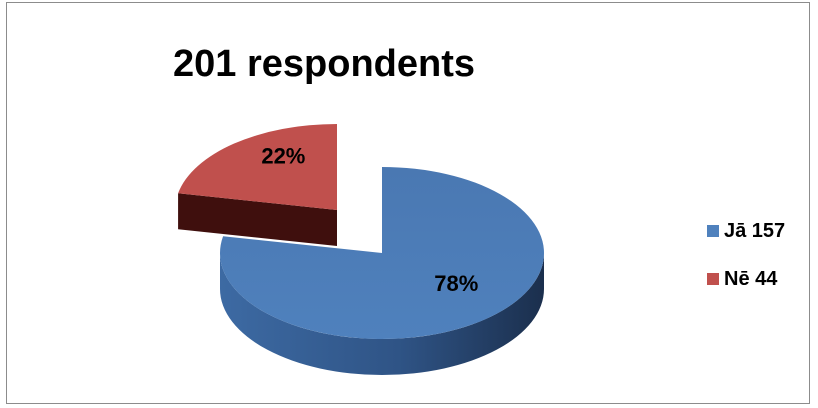 Image resolution: width=818 pixels, height=408 pixels. Describe the element at coordinates (751, 278) in the screenshot. I see `legend-label-ne: Nē 44` at that location.